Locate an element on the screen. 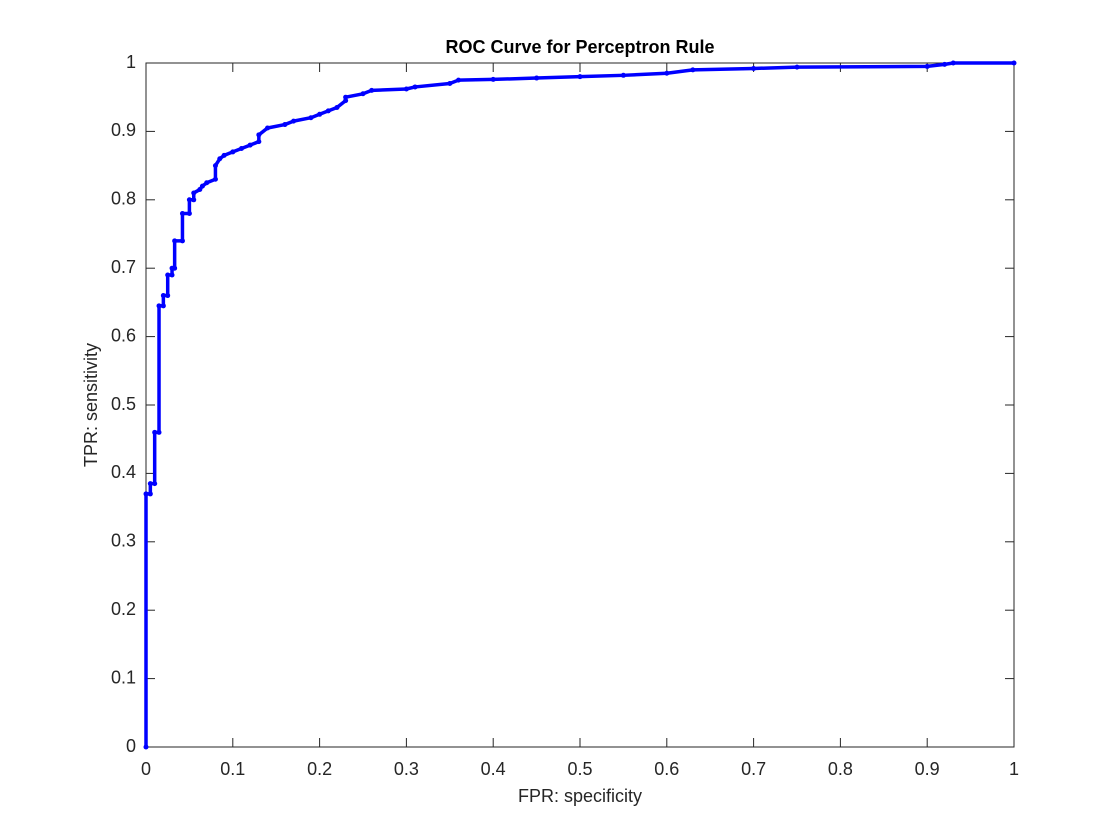  y-tick-label: 0.7 is located at coordinates (123, 267).